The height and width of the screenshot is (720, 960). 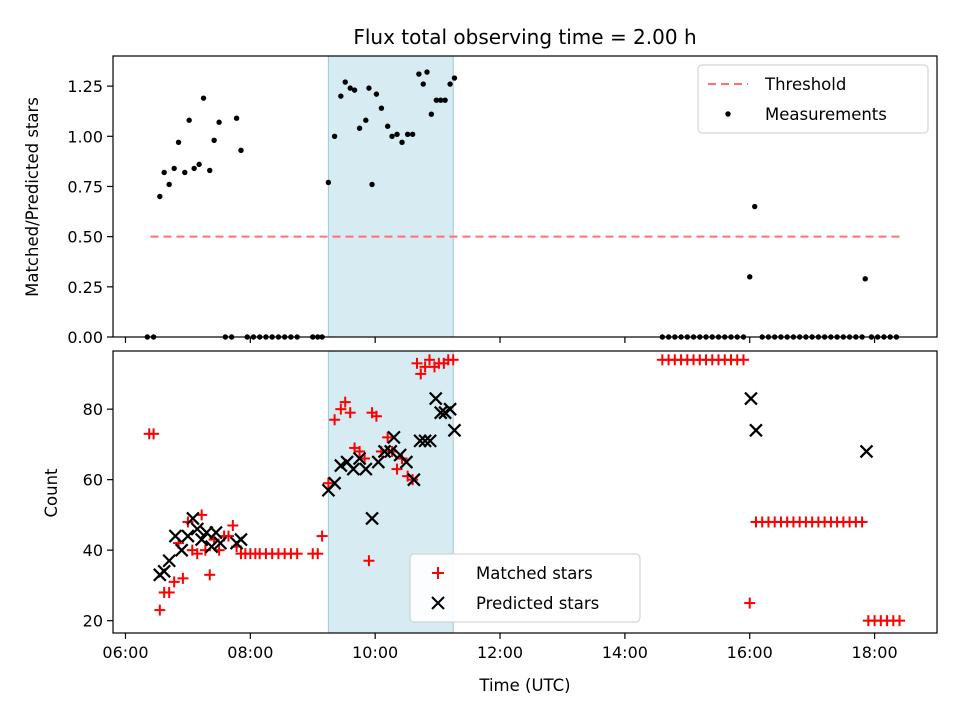 What do you see at coordinates (85, 287) in the screenshot?
I see `top-ytick-label: 0.25` at bounding box center [85, 287].